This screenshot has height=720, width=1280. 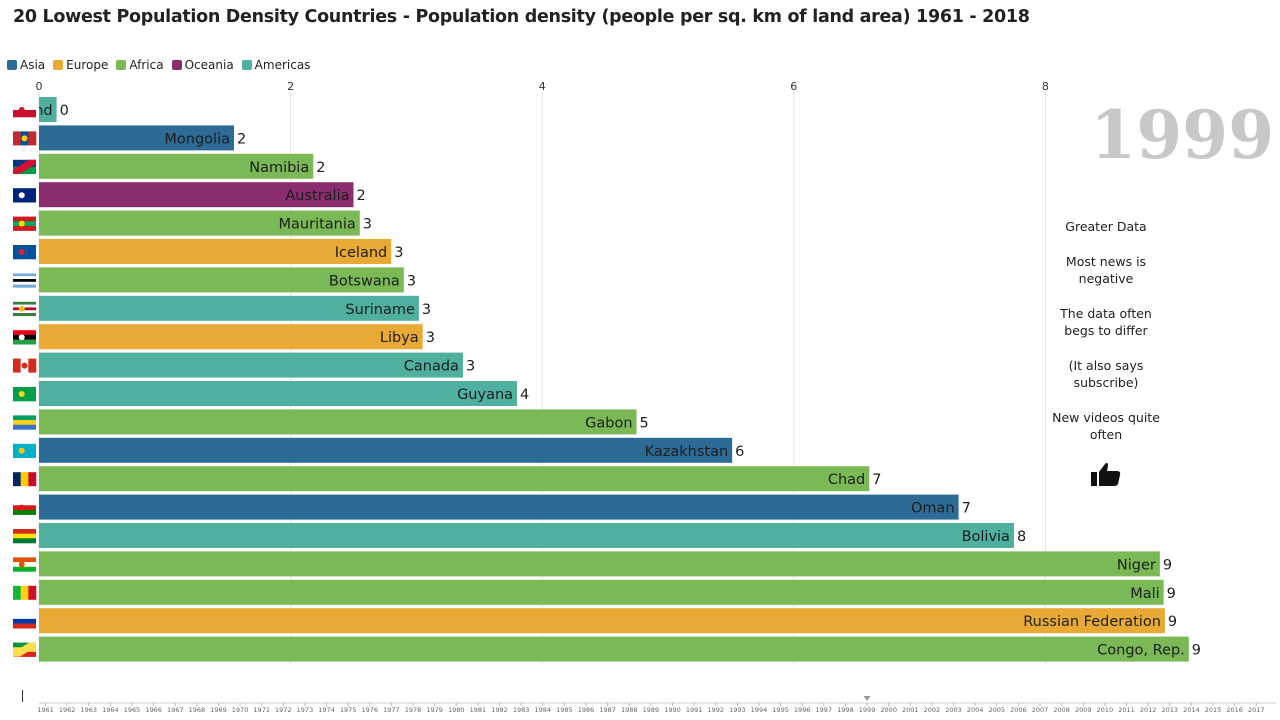 What do you see at coordinates (1106, 270) in the screenshot?
I see `note-line: Most news is negative` at bounding box center [1106, 270].